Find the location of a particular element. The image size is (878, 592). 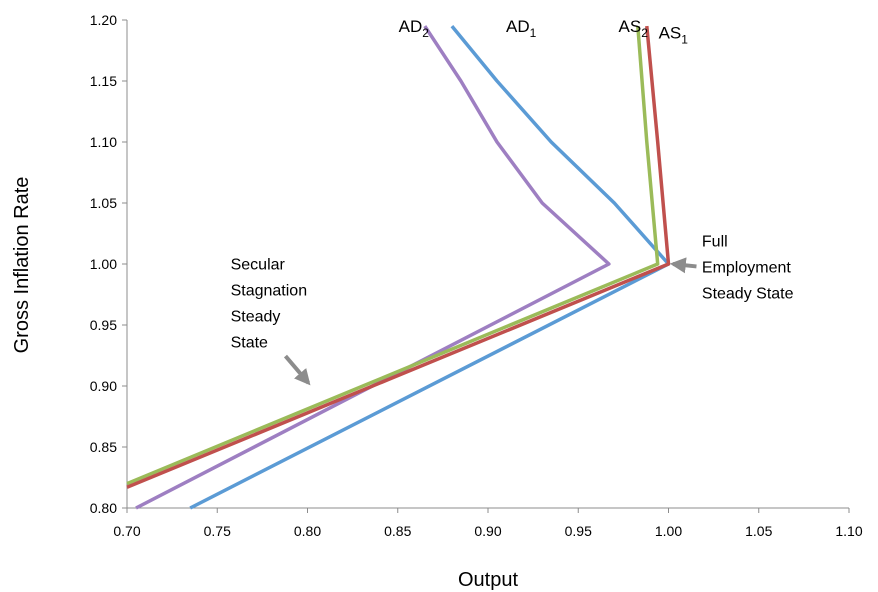

x-tick-label: 0.85 is located at coordinates (397, 531).